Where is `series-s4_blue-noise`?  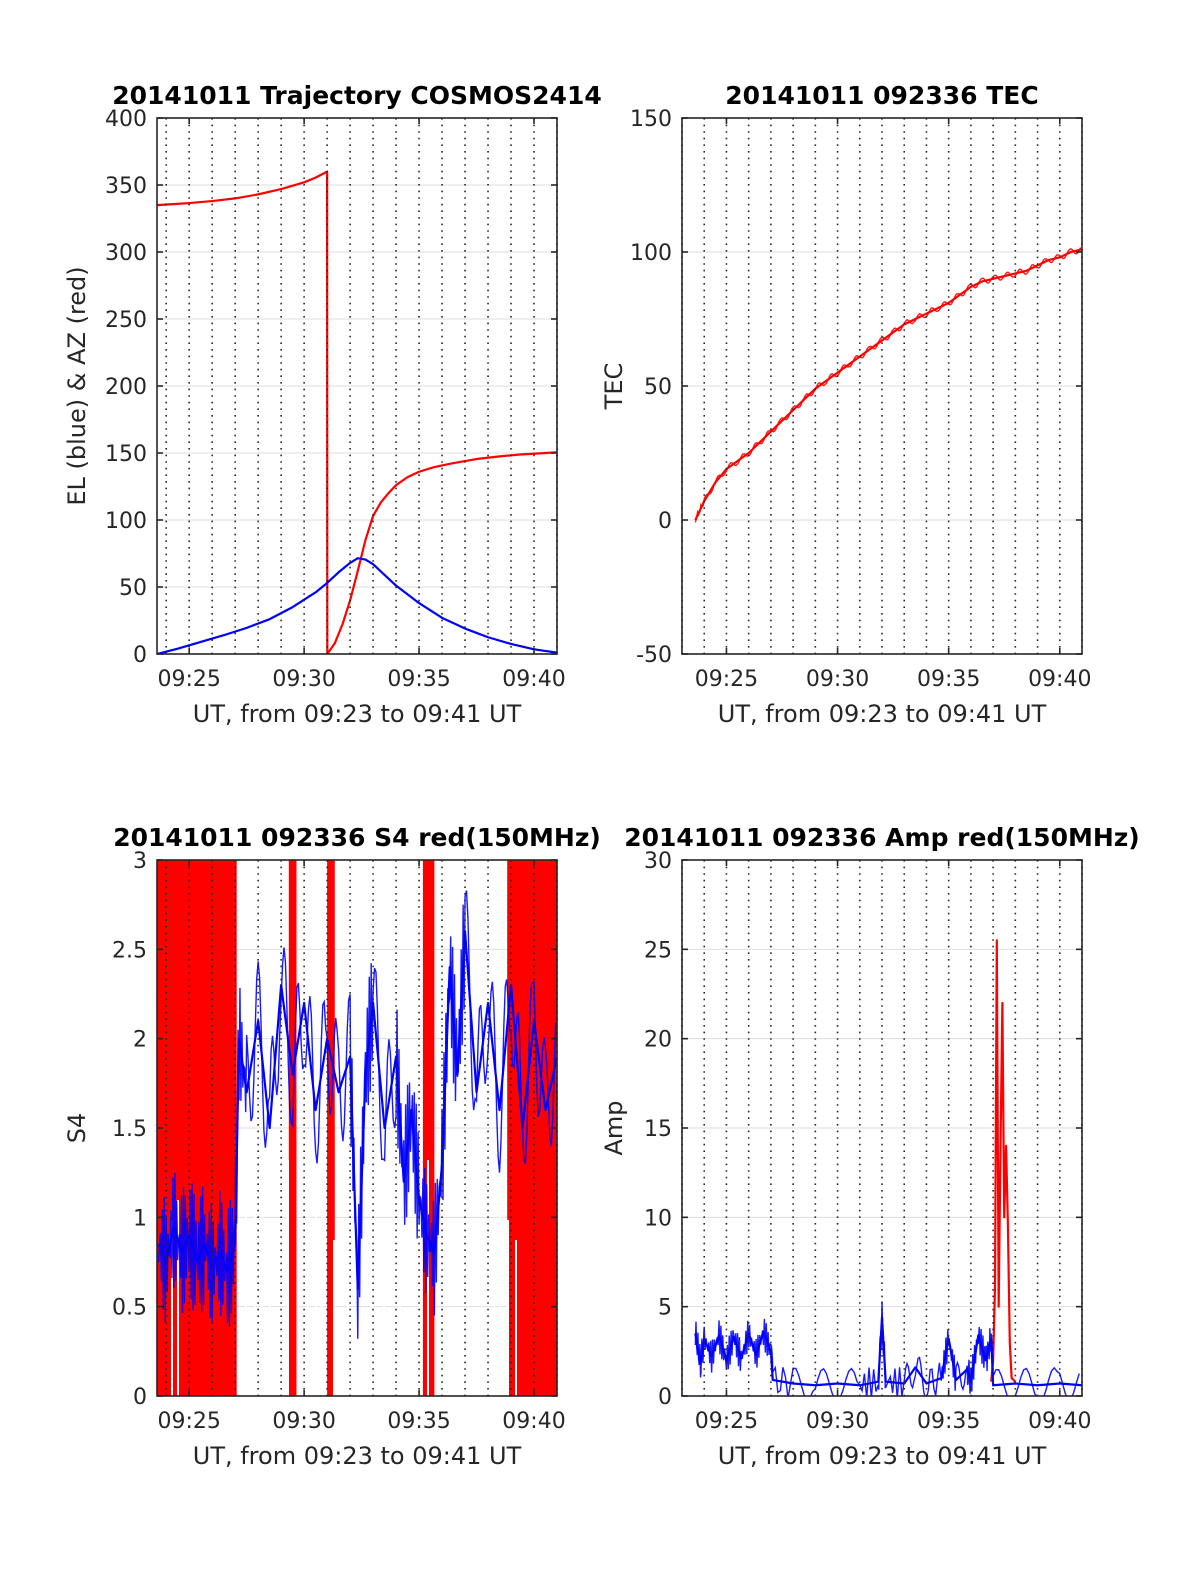 series-s4_blue-noise is located at coordinates (357, 1114).